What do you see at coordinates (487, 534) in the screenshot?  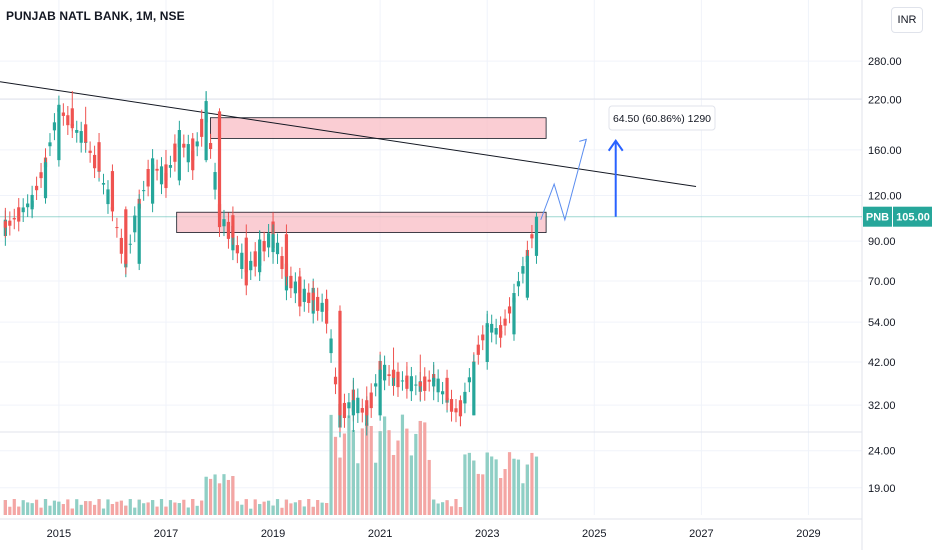 I see `time-axis-label: 2023` at bounding box center [487, 534].